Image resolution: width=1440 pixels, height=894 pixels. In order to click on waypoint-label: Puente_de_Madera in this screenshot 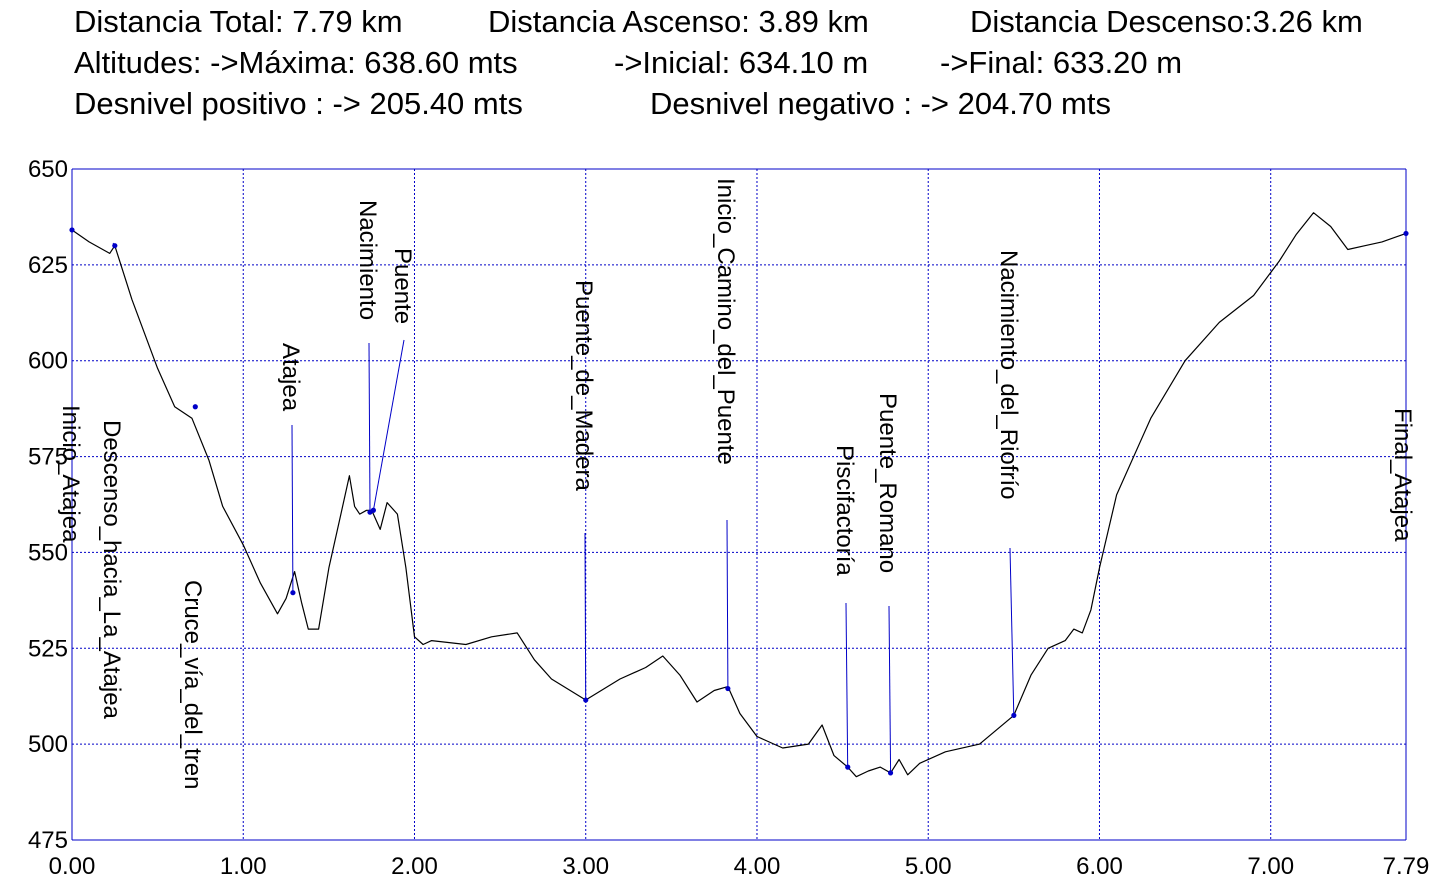, I will do `click(583, 385)`.